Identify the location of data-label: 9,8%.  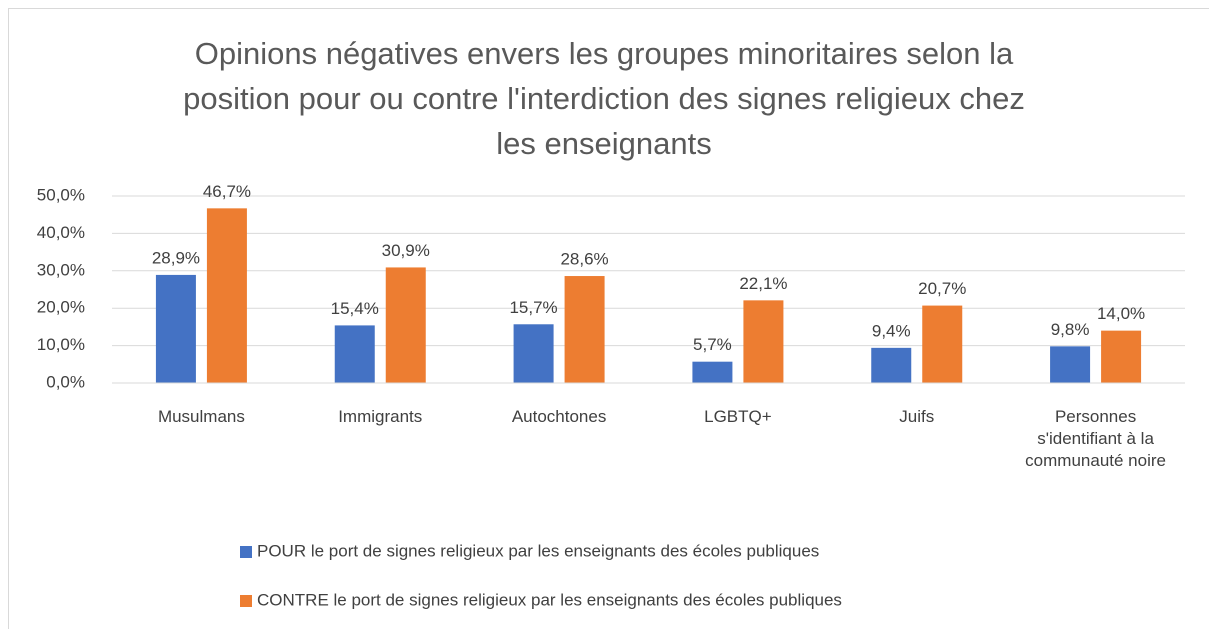
(1070, 329).